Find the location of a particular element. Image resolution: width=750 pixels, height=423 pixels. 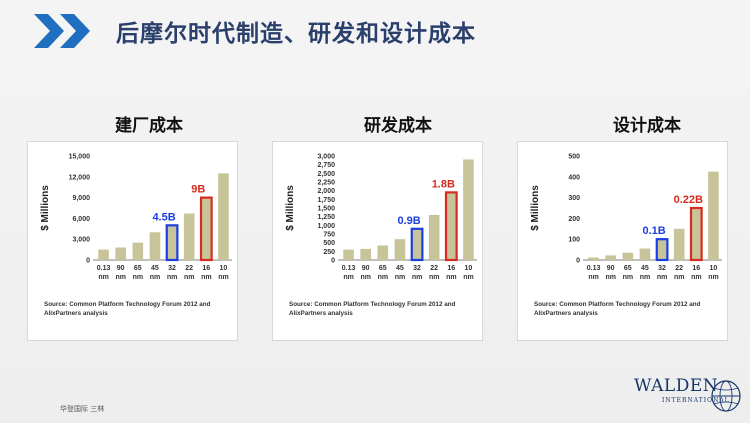

footer-note: 华登国际 三林 is located at coordinates (82, 409).